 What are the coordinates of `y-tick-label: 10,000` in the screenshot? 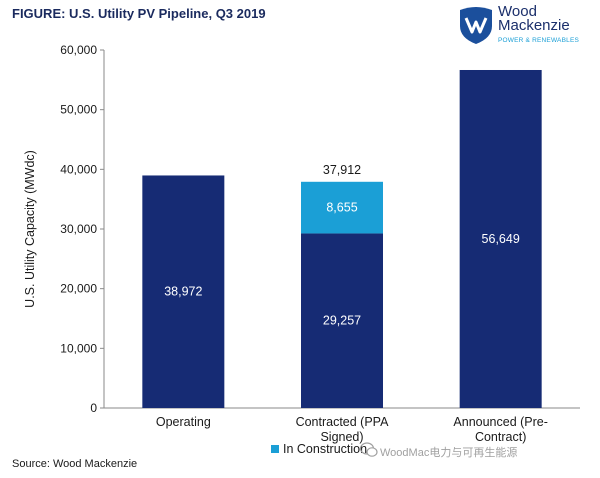 It's located at (78, 348).